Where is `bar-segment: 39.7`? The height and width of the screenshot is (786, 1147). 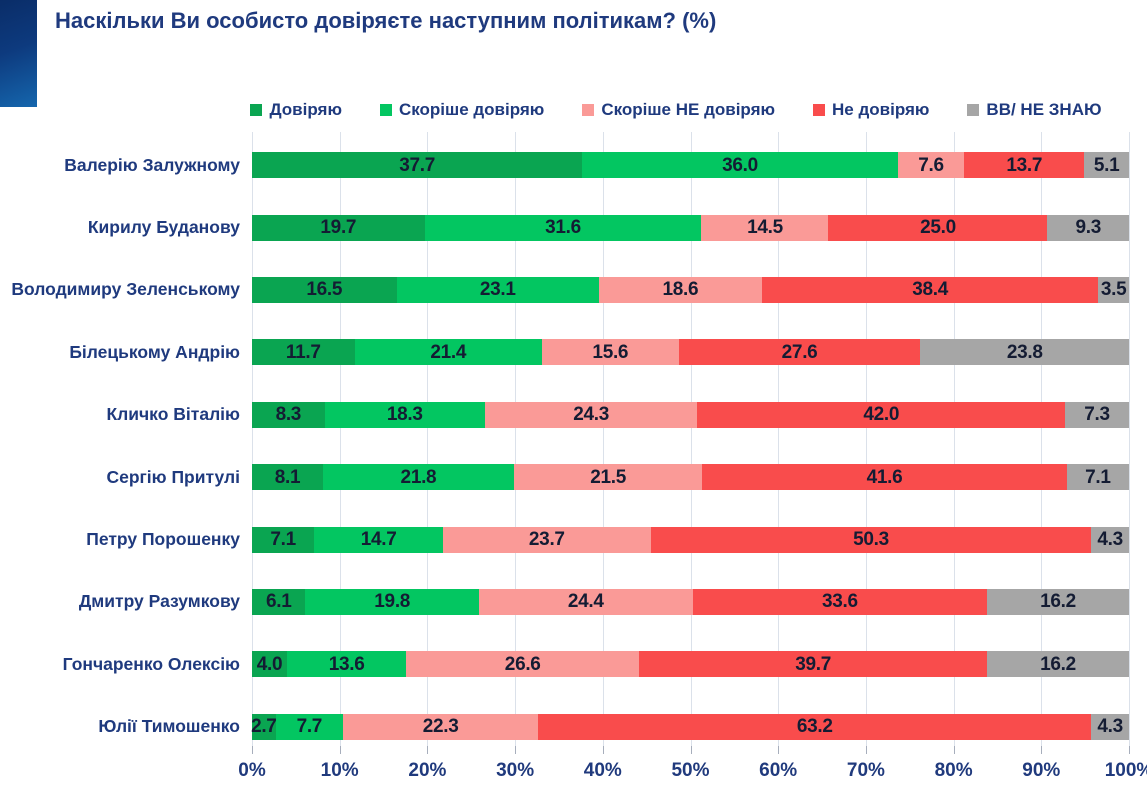 bar-segment: 39.7 is located at coordinates (813, 664).